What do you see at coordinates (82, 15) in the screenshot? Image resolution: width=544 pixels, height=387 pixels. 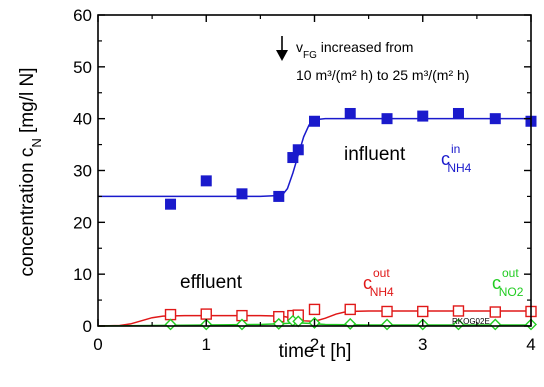 I see `y-tick-label: 60` at bounding box center [82, 15].